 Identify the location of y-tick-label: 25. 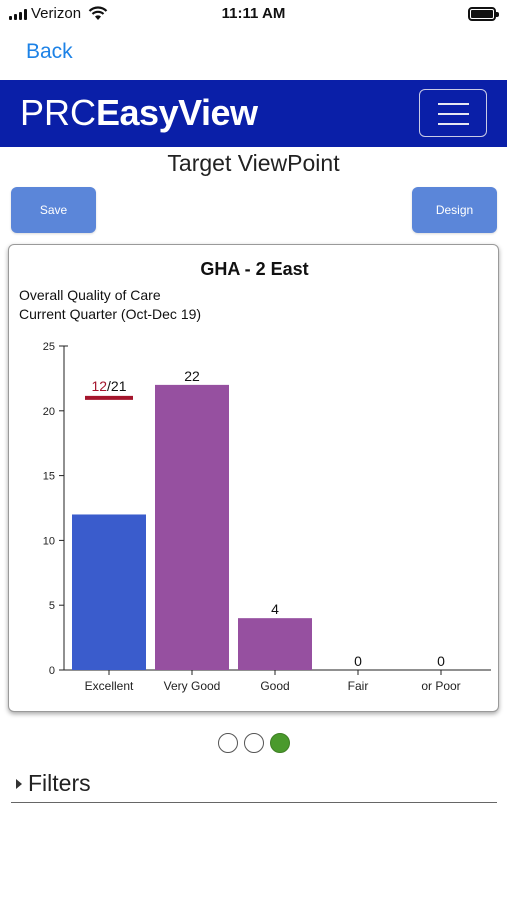
(49, 347).